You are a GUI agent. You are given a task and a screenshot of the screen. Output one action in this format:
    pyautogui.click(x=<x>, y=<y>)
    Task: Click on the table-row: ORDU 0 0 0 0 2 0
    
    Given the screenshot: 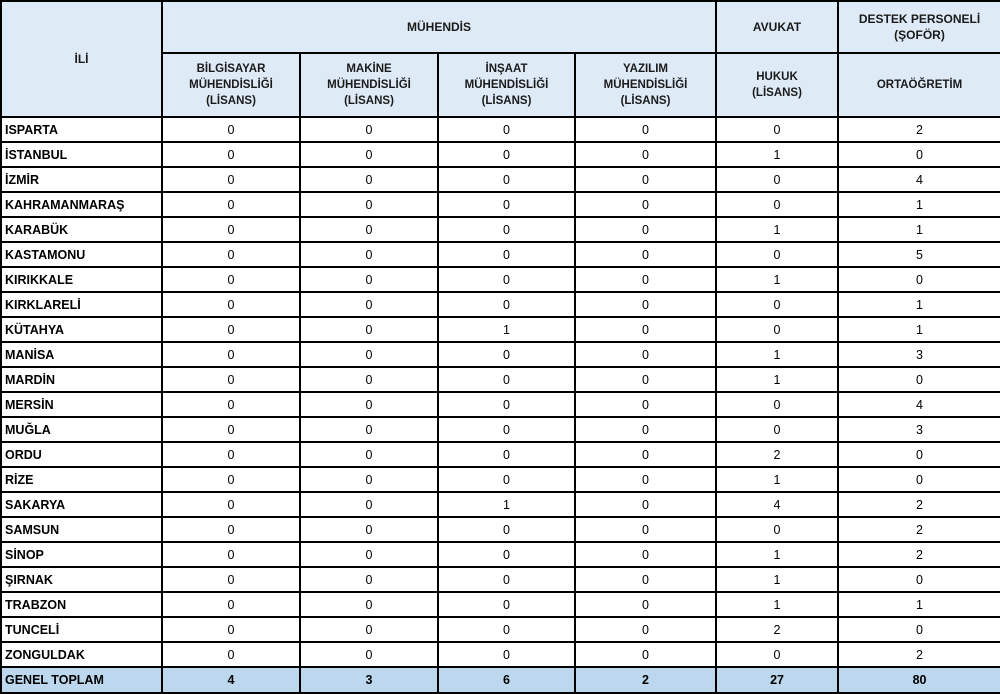 What is the action you would take?
    pyautogui.click(x=500, y=454)
    